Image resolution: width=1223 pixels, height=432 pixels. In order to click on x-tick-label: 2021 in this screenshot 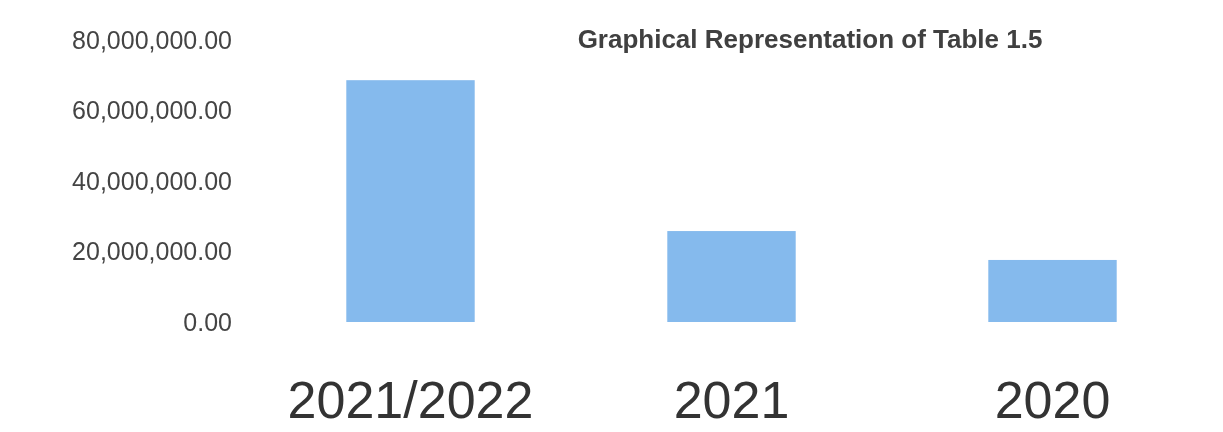, I will do `click(731, 400)`.